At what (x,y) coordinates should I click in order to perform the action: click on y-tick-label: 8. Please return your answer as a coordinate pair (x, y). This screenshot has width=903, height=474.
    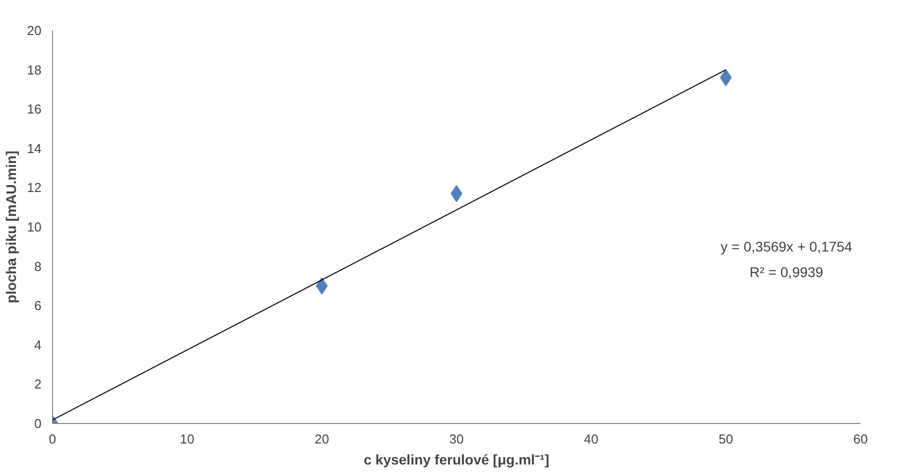
    Looking at the image, I should click on (38, 266).